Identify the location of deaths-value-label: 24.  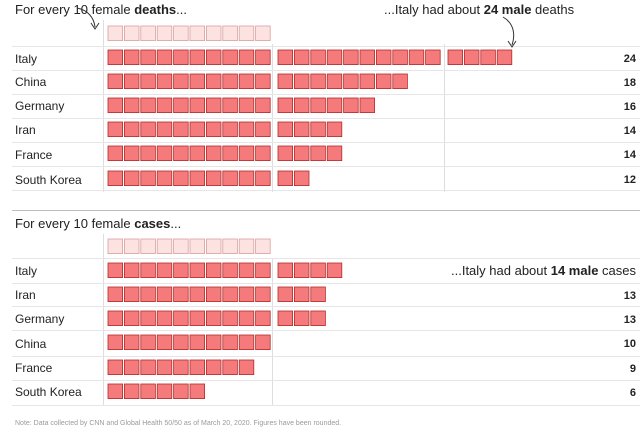
(629, 59).